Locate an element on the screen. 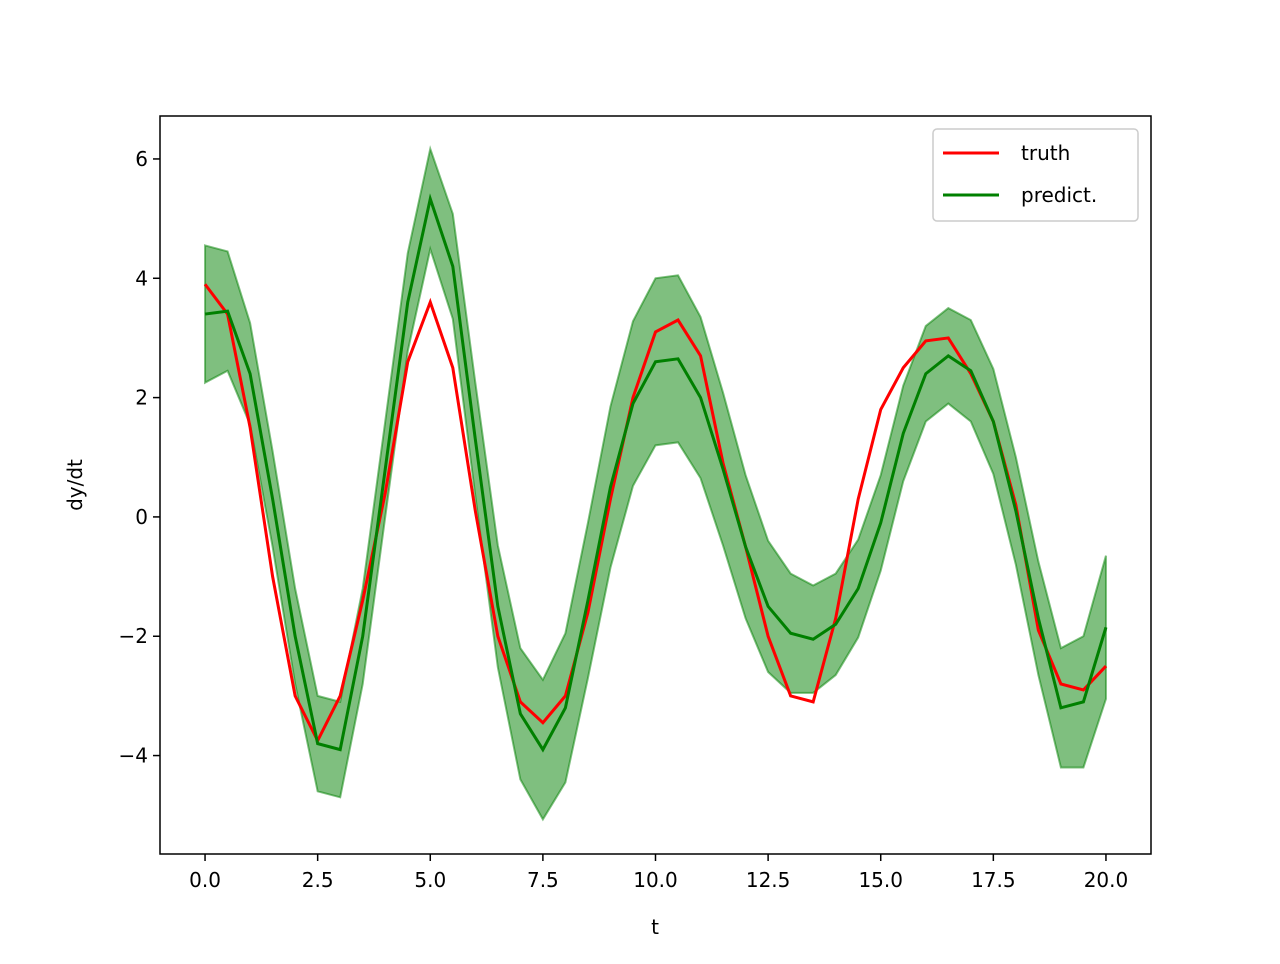 The image size is (1280, 964). legend-label: truth is located at coordinates (1045, 153).